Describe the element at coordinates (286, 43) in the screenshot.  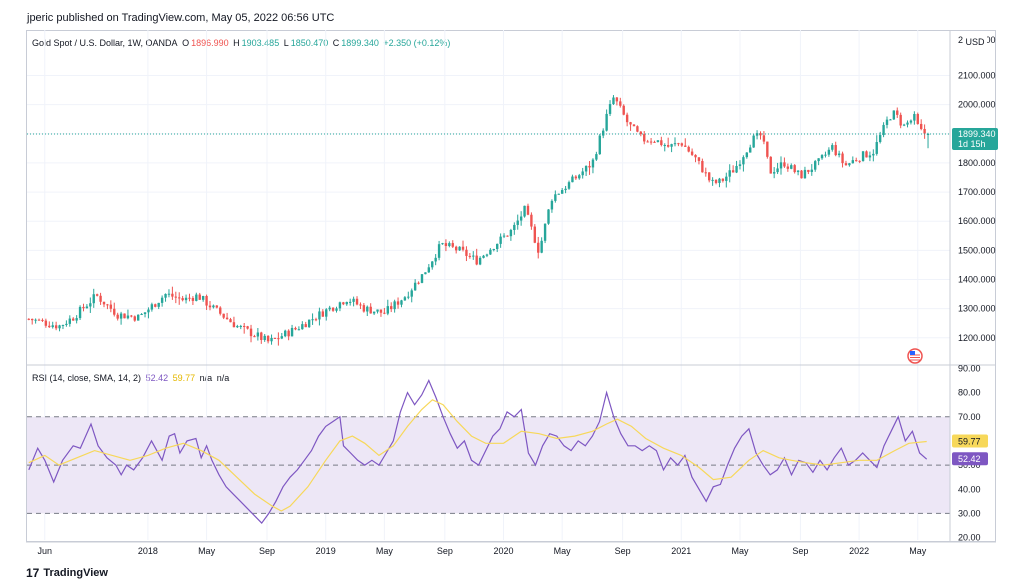
I see `low-label: L` at that location.